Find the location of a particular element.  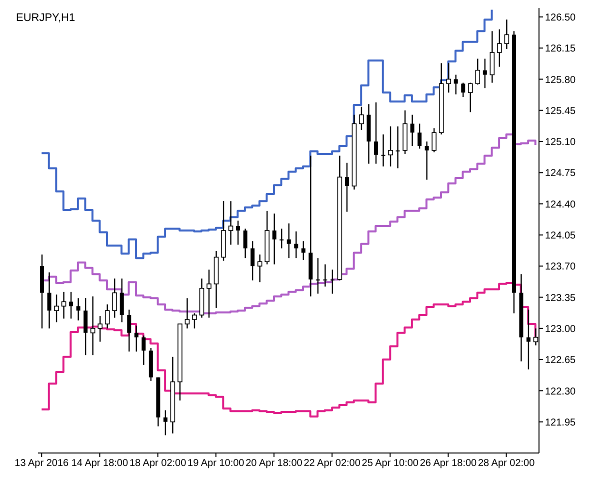

y-tick-label: 123.00 is located at coordinates (560, 329).